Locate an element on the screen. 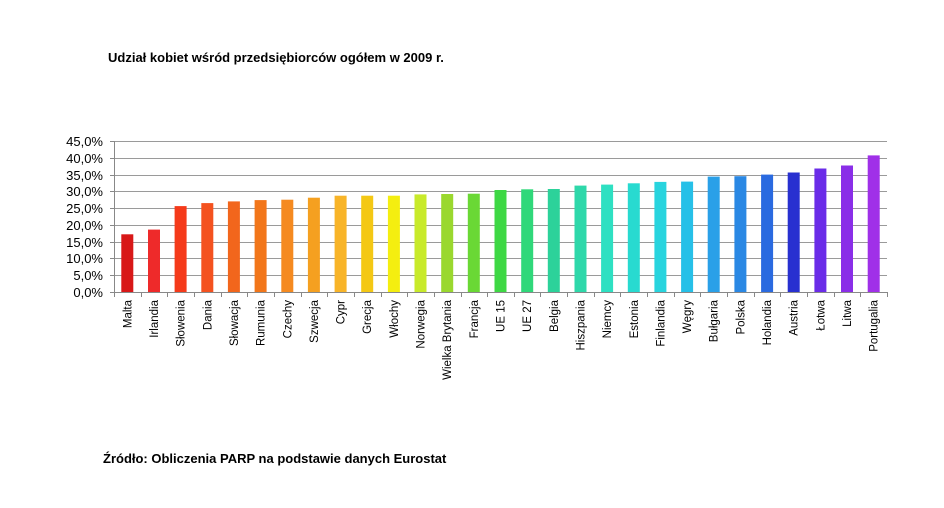  x-tick-label: Litwa is located at coordinates (848, 312).